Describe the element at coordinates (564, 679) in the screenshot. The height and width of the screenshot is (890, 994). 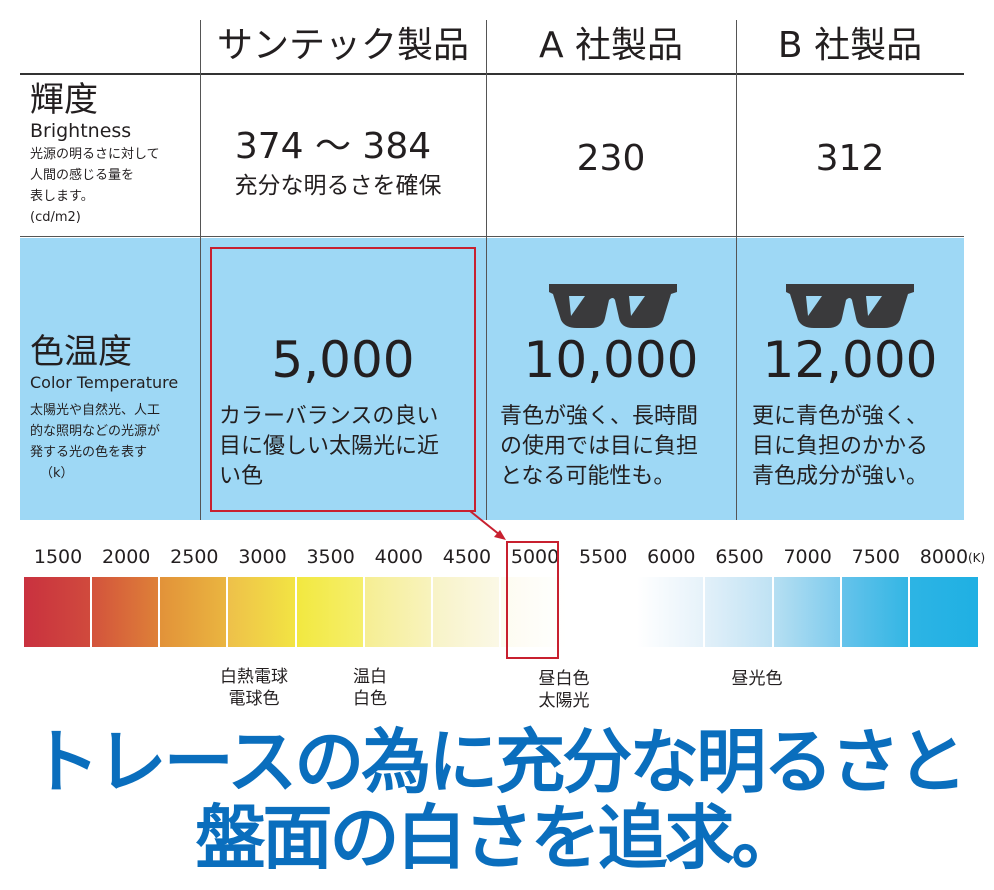
I see `scale-note-line: 昼白色` at that location.